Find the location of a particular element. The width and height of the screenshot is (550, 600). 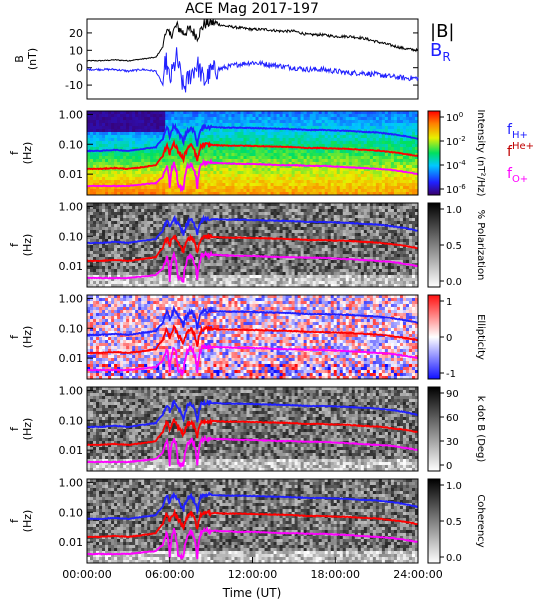

panel-magnetic-field: 20 10 0 -10 B(nT) |B|BR is located at coordinates (233, 59).